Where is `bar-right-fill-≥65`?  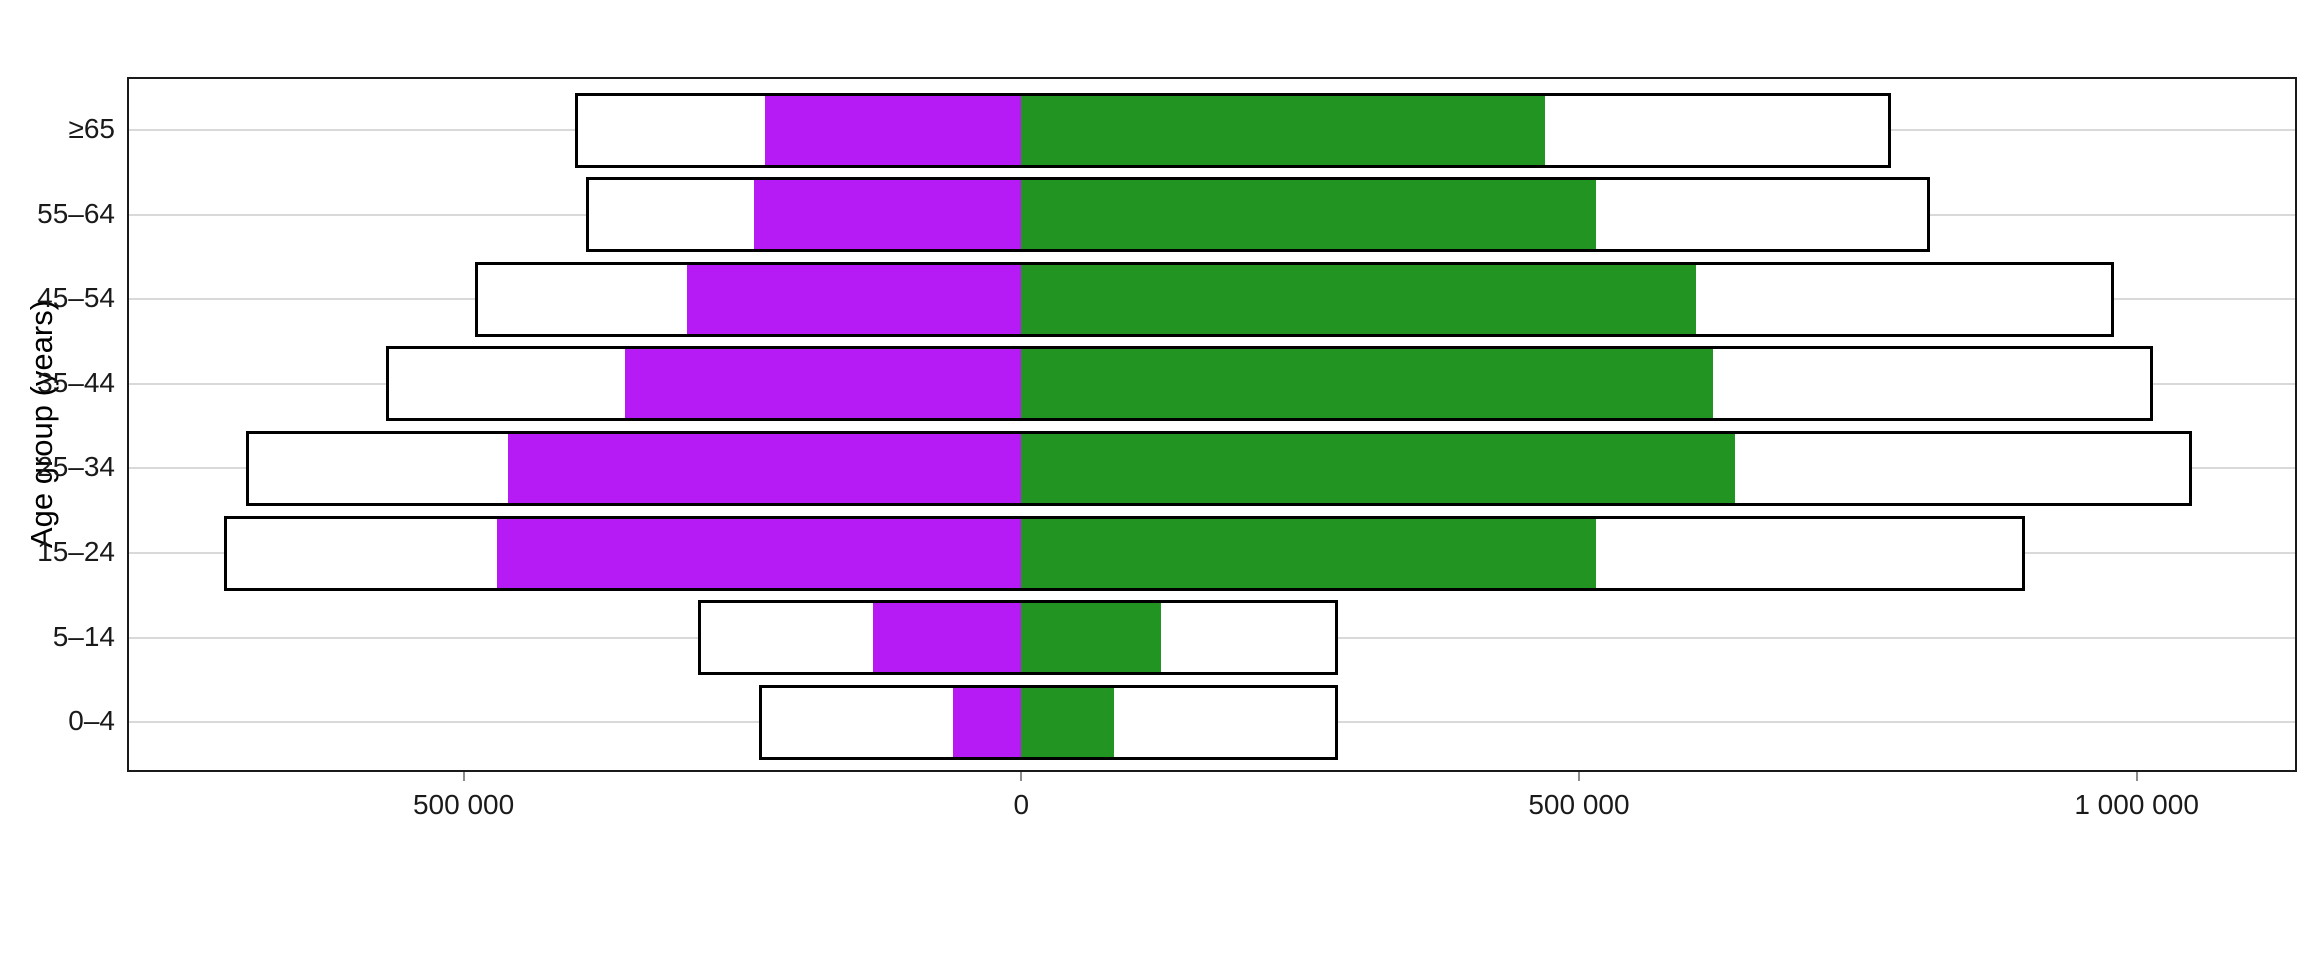 bar-right-fill-≥65 is located at coordinates (1283, 130).